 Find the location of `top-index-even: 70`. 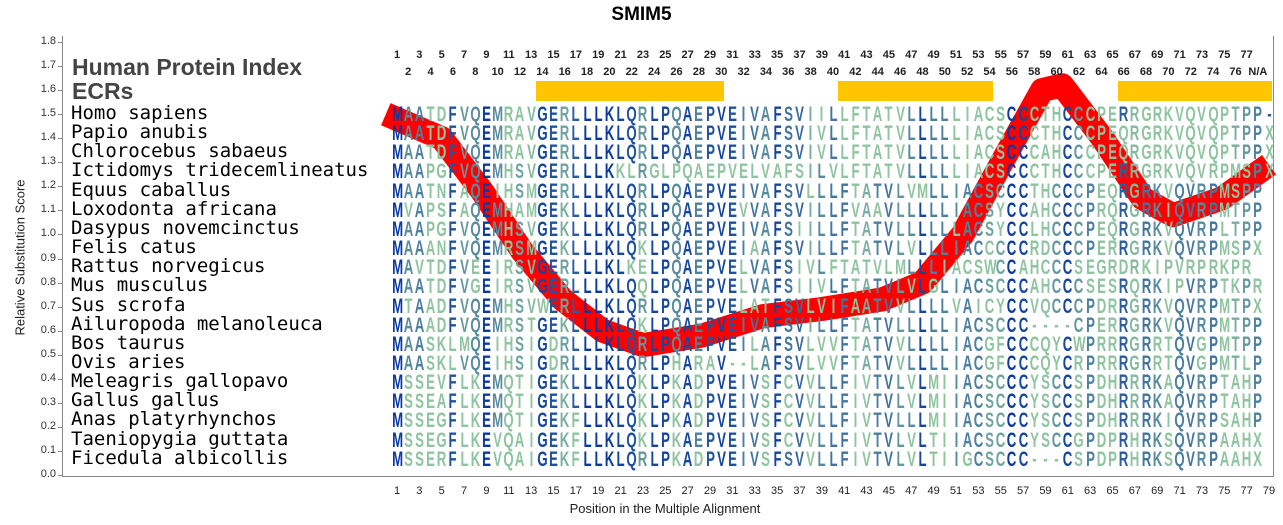

top-index-even: 70 is located at coordinates (1168, 72).